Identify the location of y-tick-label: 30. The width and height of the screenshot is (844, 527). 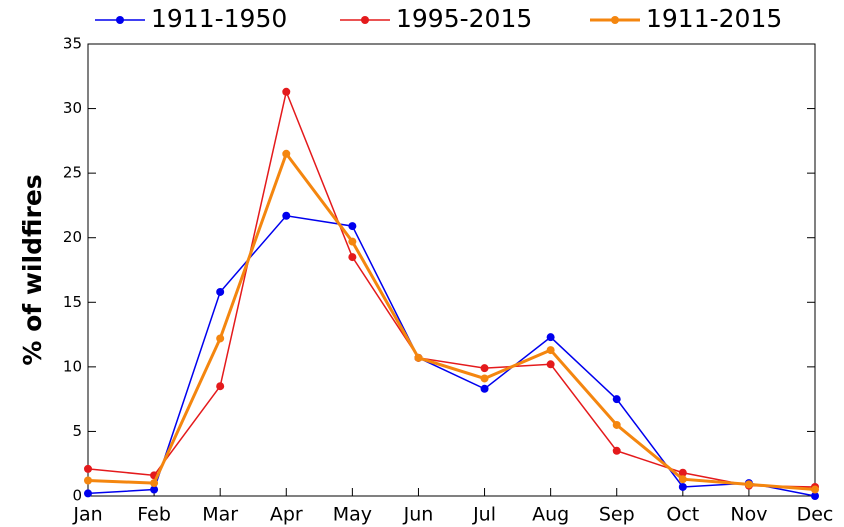
(72, 108).